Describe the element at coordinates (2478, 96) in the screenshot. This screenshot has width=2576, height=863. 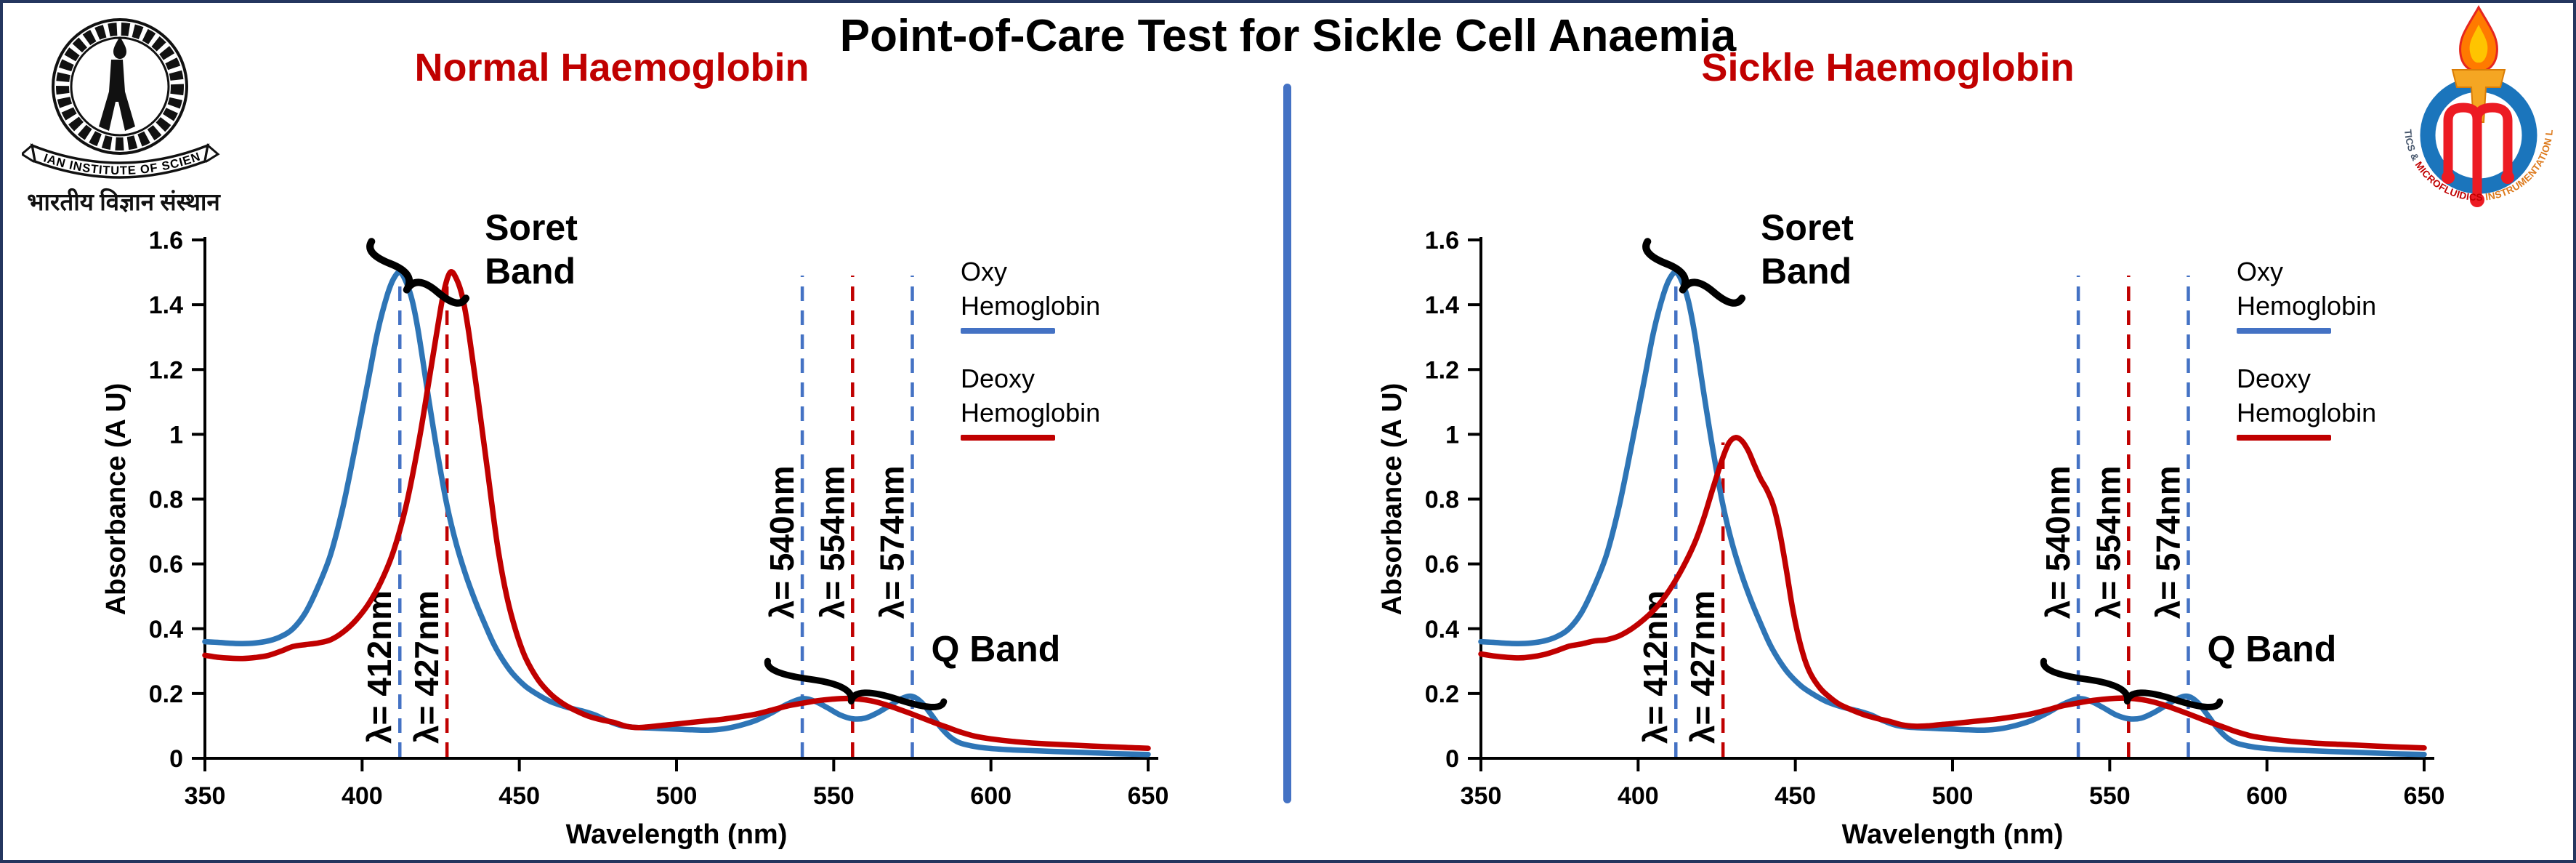
I see `omil-torch-icon` at that location.